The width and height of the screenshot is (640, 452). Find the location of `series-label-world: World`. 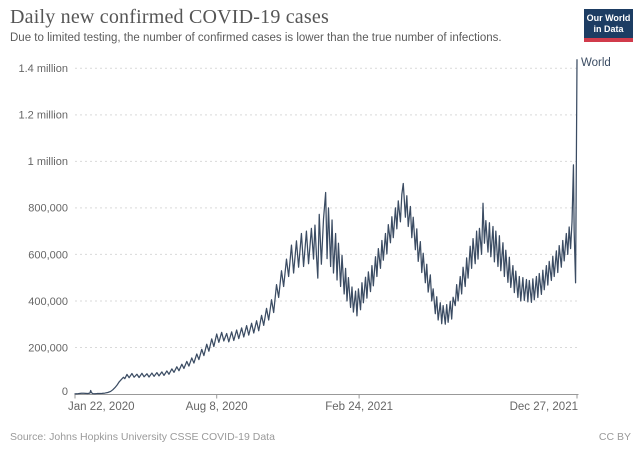

series-label-world: World is located at coordinates (596, 63).